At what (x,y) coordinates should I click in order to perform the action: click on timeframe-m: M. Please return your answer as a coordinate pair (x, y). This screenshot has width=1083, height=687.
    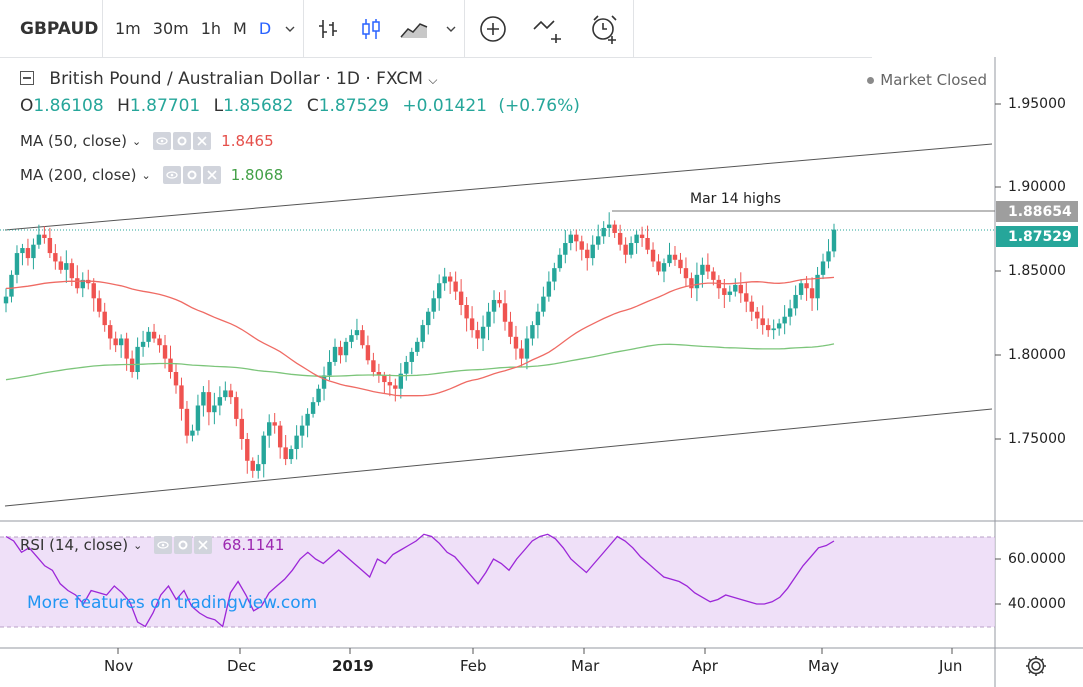
    Looking at the image, I should click on (240, 28).